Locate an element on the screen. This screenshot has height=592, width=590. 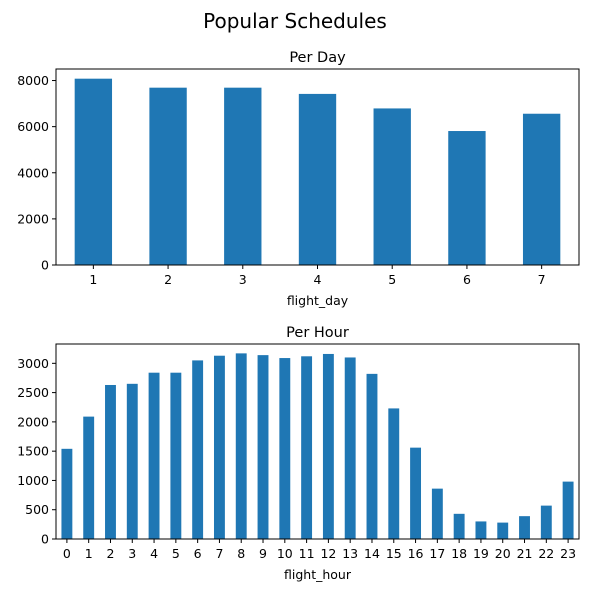
x-tick-label-day-5: 5 is located at coordinates (392, 279).